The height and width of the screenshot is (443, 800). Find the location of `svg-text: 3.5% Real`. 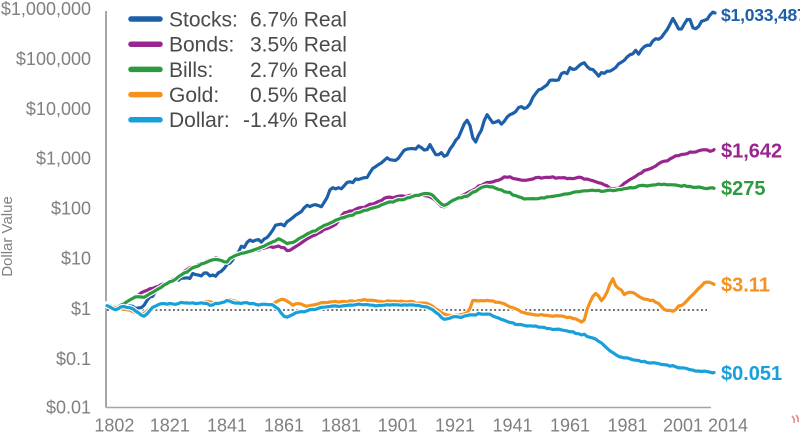

svg-text: 3.5% Real is located at coordinates (298, 45).